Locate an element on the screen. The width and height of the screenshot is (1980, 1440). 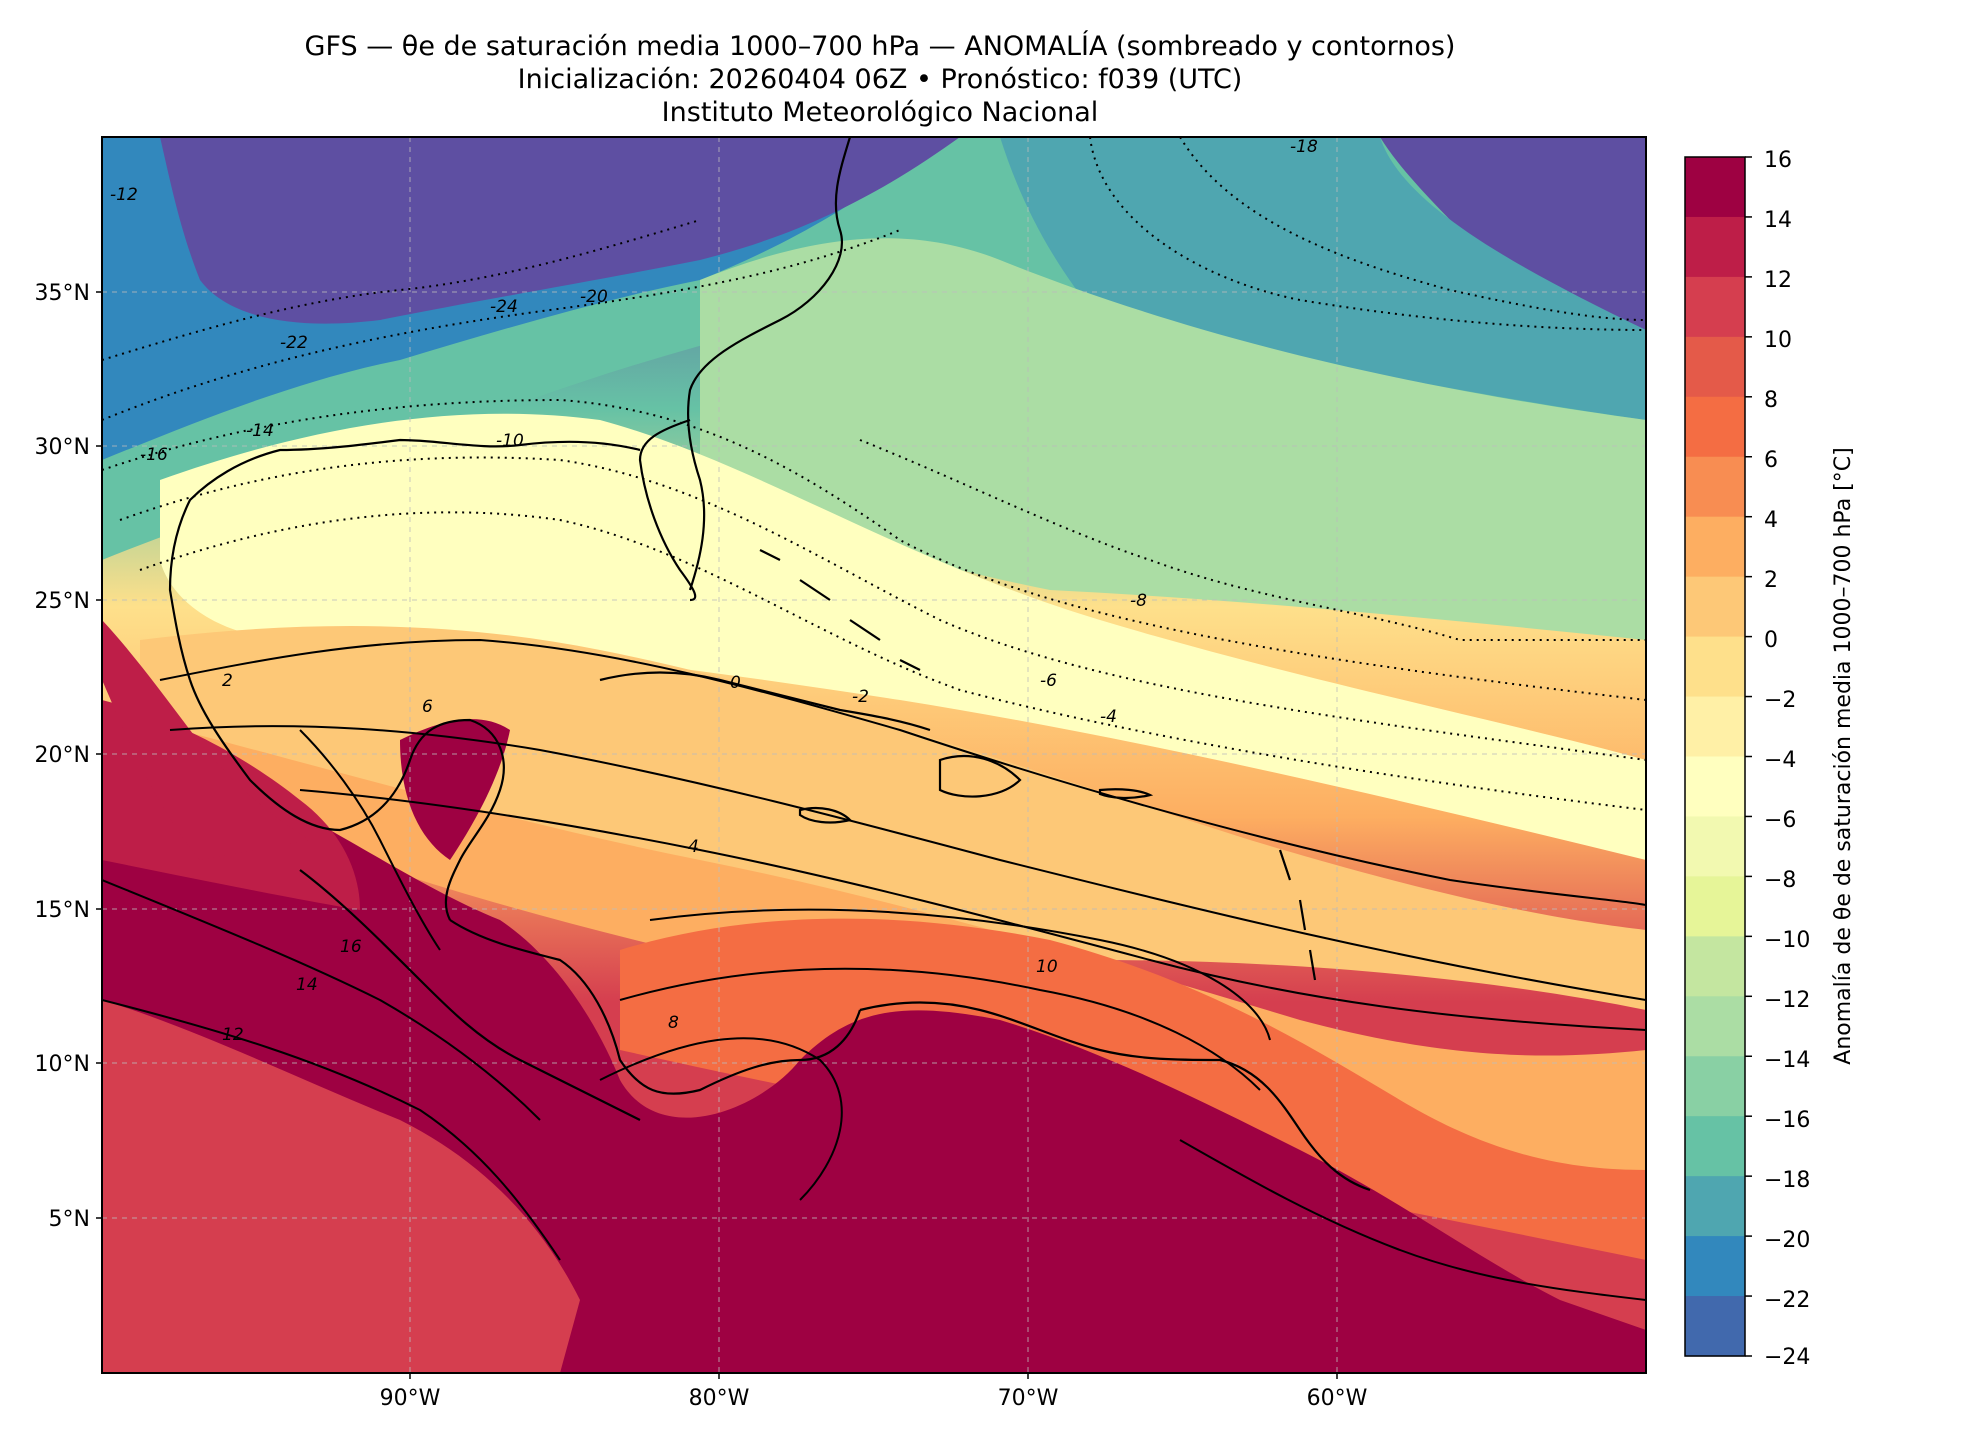
contour-label: 4 is located at coordinates (693, 847).